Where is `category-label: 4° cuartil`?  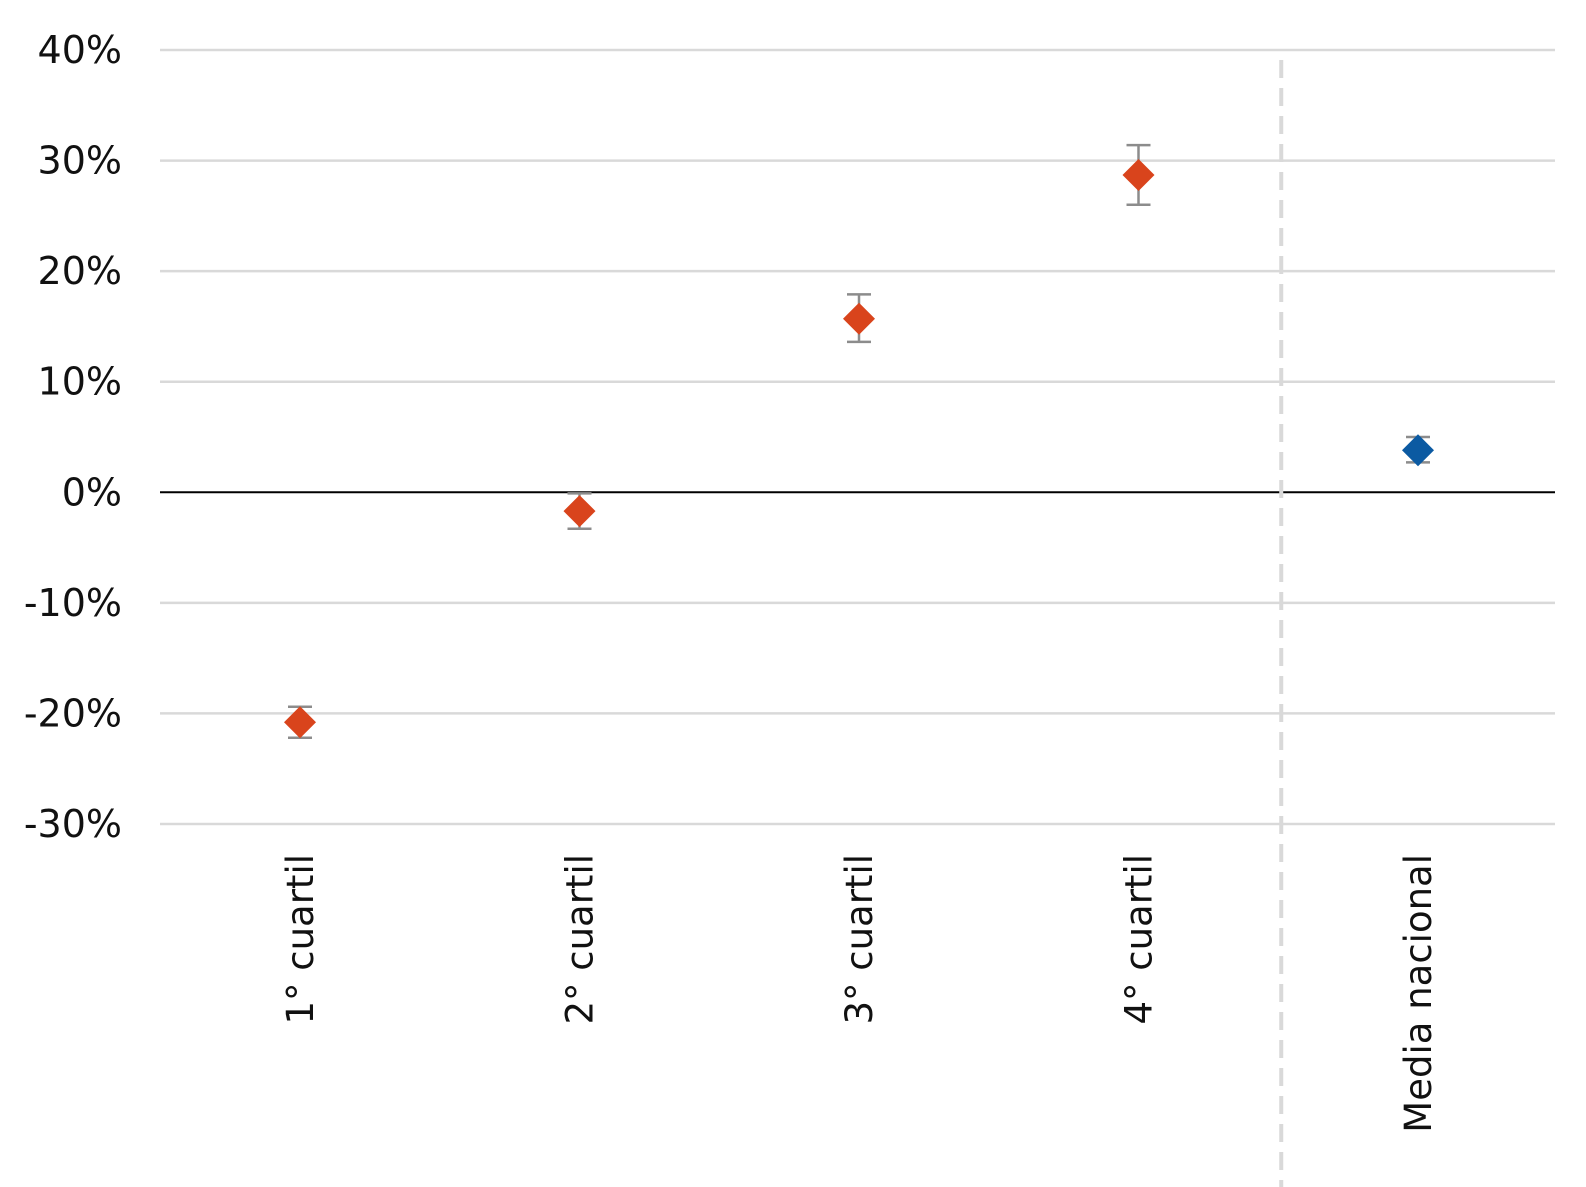
category-label: 4° cuartil is located at coordinates (1139, 939).